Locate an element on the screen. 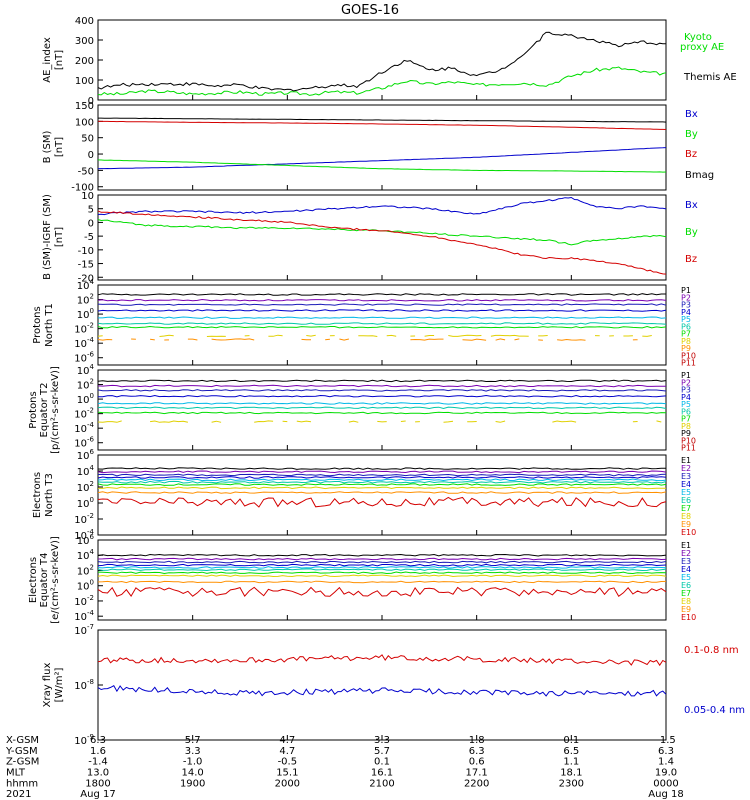  xaxis-cell: 1.8 is located at coordinates (477, 740).